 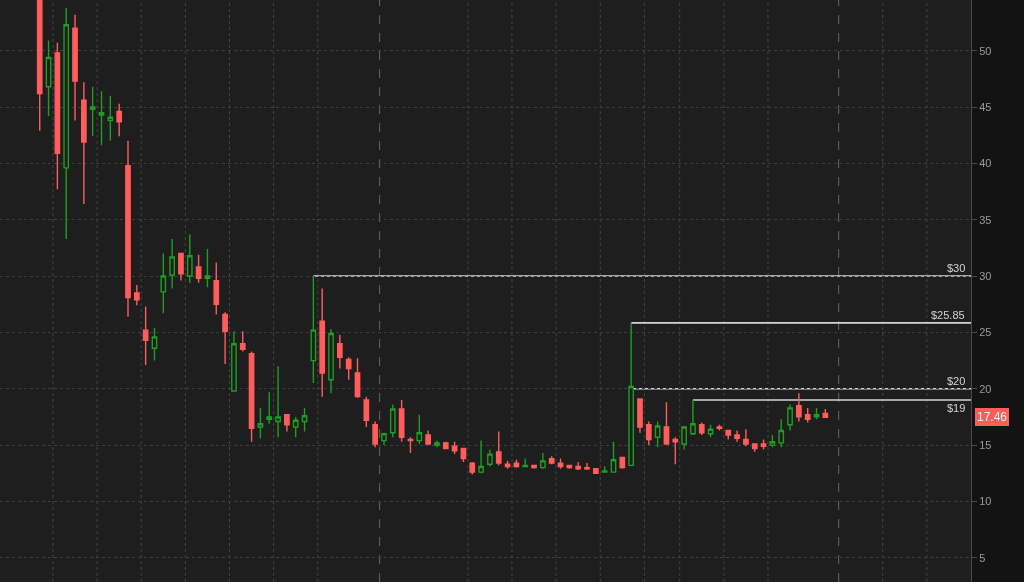 I want to click on y-tick-label: 20, so click(x=985, y=388).